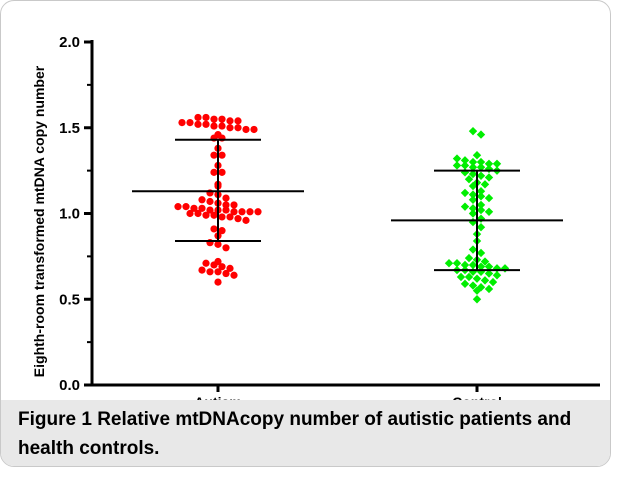  What do you see at coordinates (477, 397) in the screenshot?
I see `x-tick-label: Control` at bounding box center [477, 397].